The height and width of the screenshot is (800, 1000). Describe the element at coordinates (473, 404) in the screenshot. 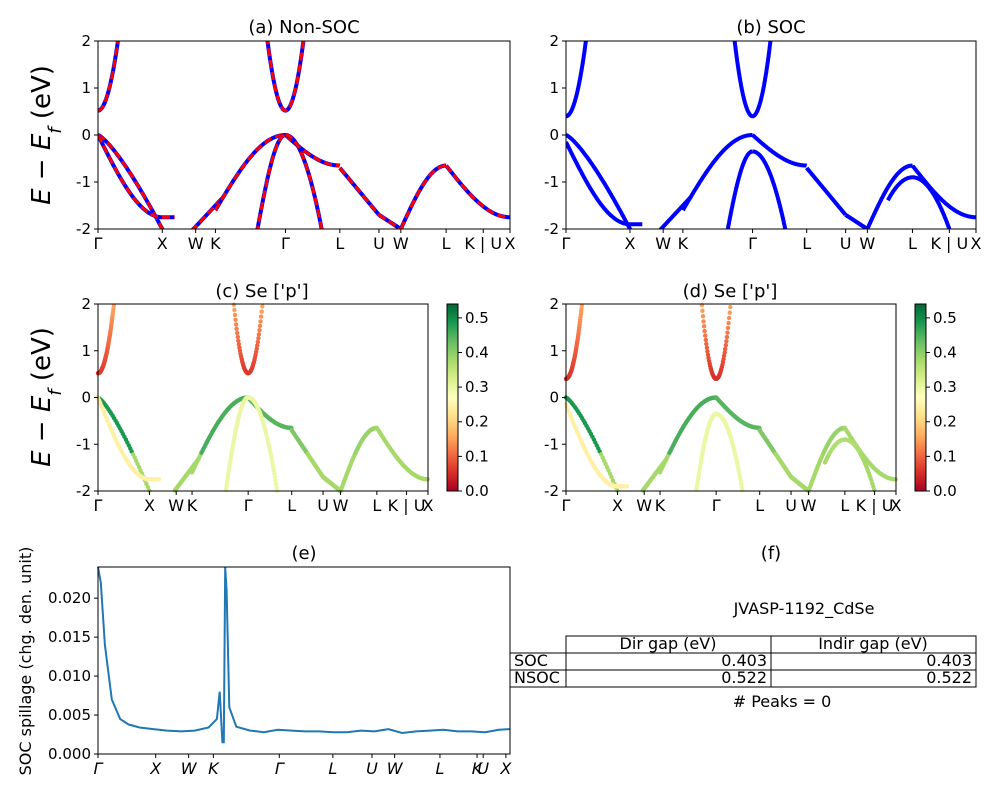

I see `panel-c-colorbar-ticks: 0.0 0.1 0.2 0.3 0.4 0.5` at that location.